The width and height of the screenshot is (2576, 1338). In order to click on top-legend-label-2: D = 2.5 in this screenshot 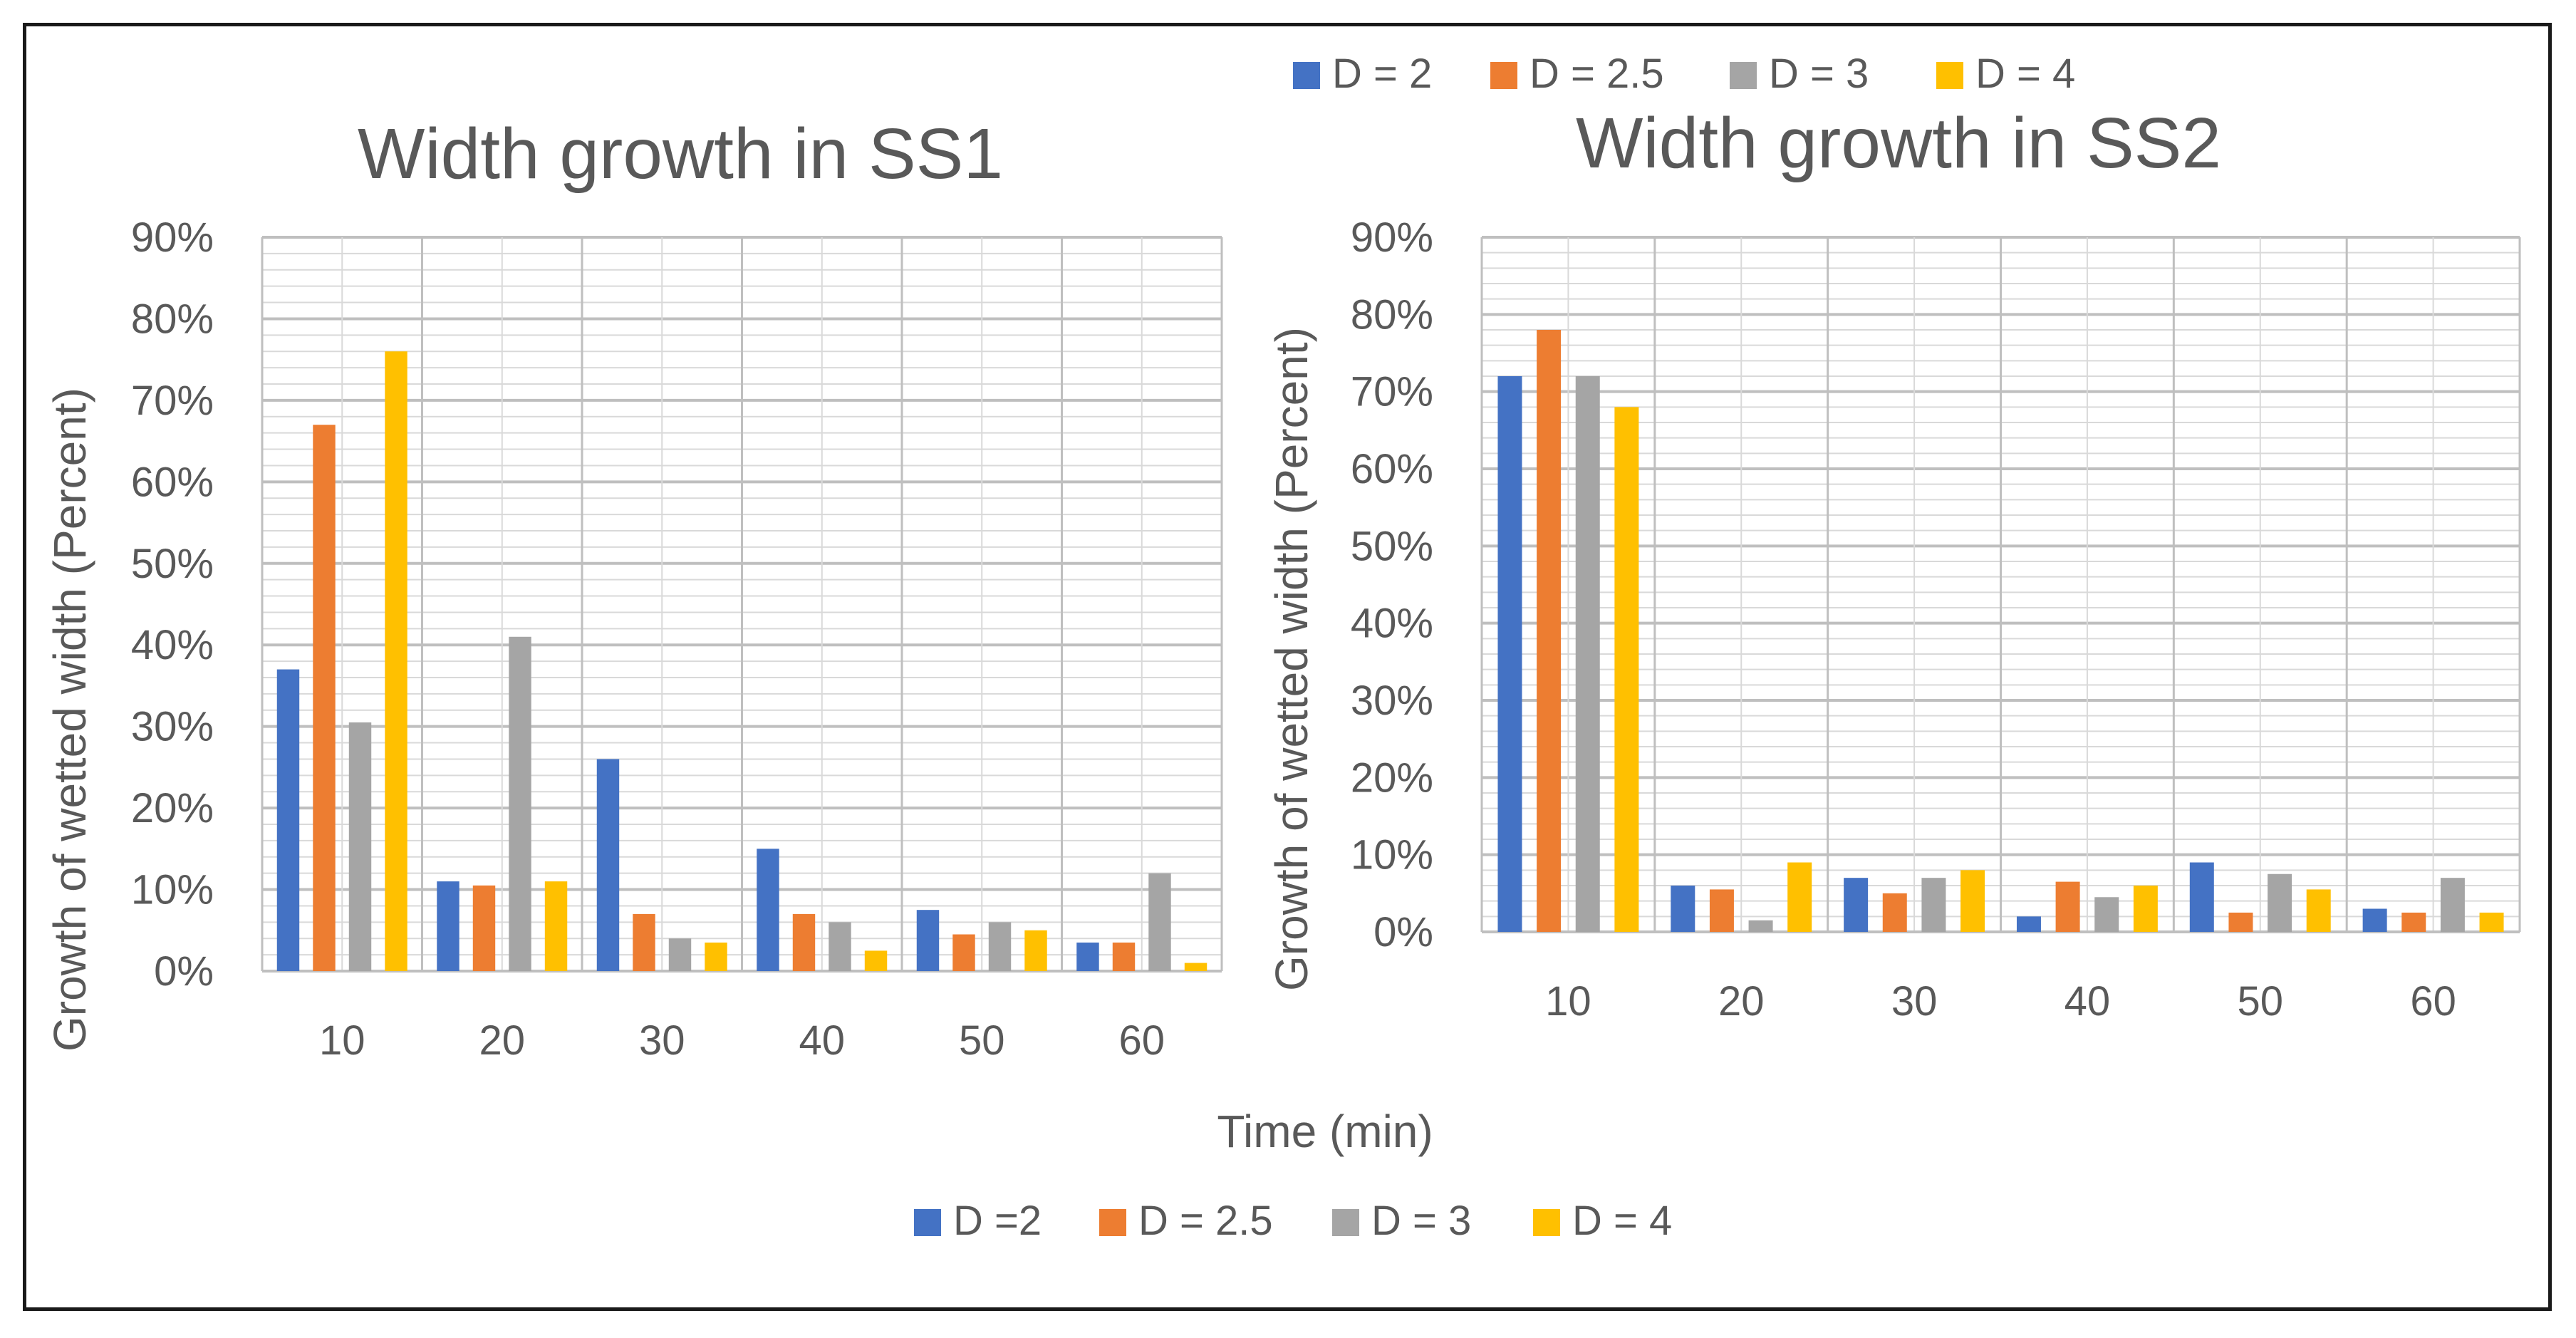, I will do `click(1597, 74)`.